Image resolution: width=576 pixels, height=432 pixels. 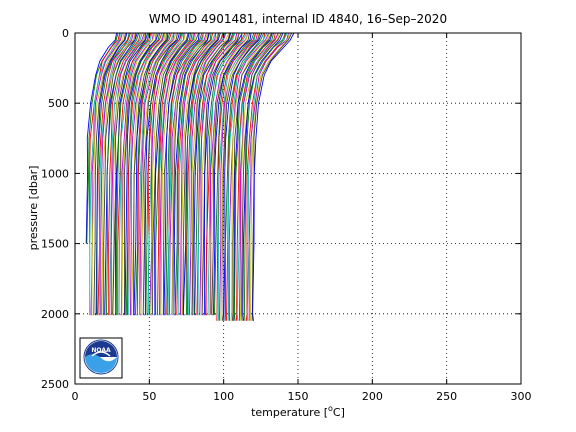 What do you see at coordinates (55, 384) in the screenshot?
I see `y-tick-label: 2500` at bounding box center [55, 384].